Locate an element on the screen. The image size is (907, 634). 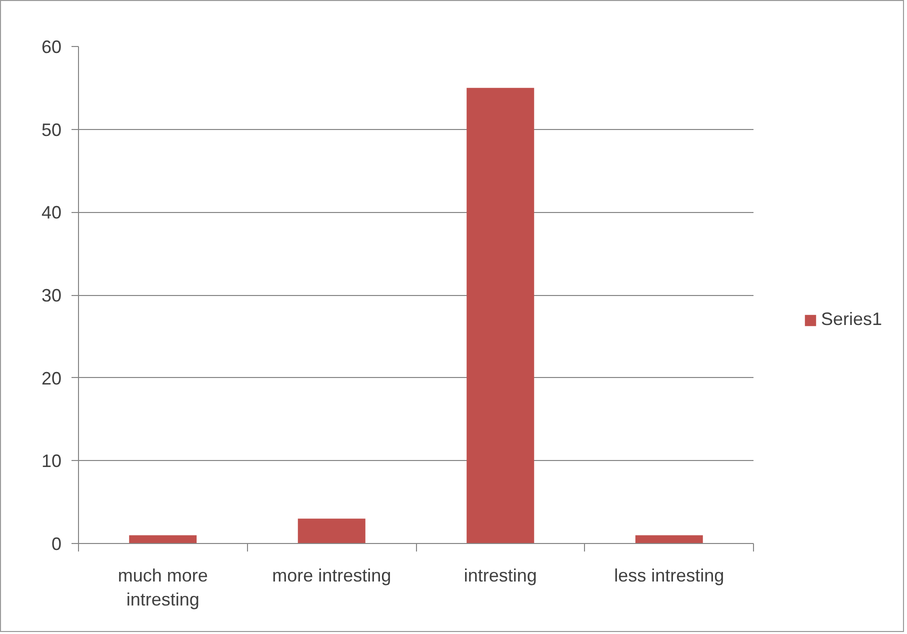
y-tick-label: 0 is located at coordinates (56, 544).